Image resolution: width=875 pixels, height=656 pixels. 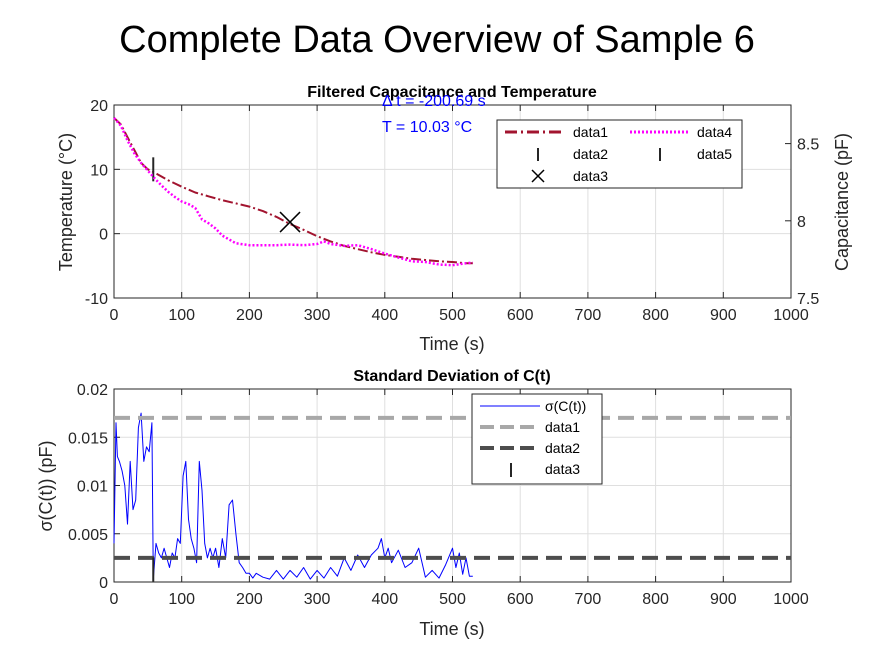 I want to click on legend-bdata2-label: data2, so click(x=562, y=448).